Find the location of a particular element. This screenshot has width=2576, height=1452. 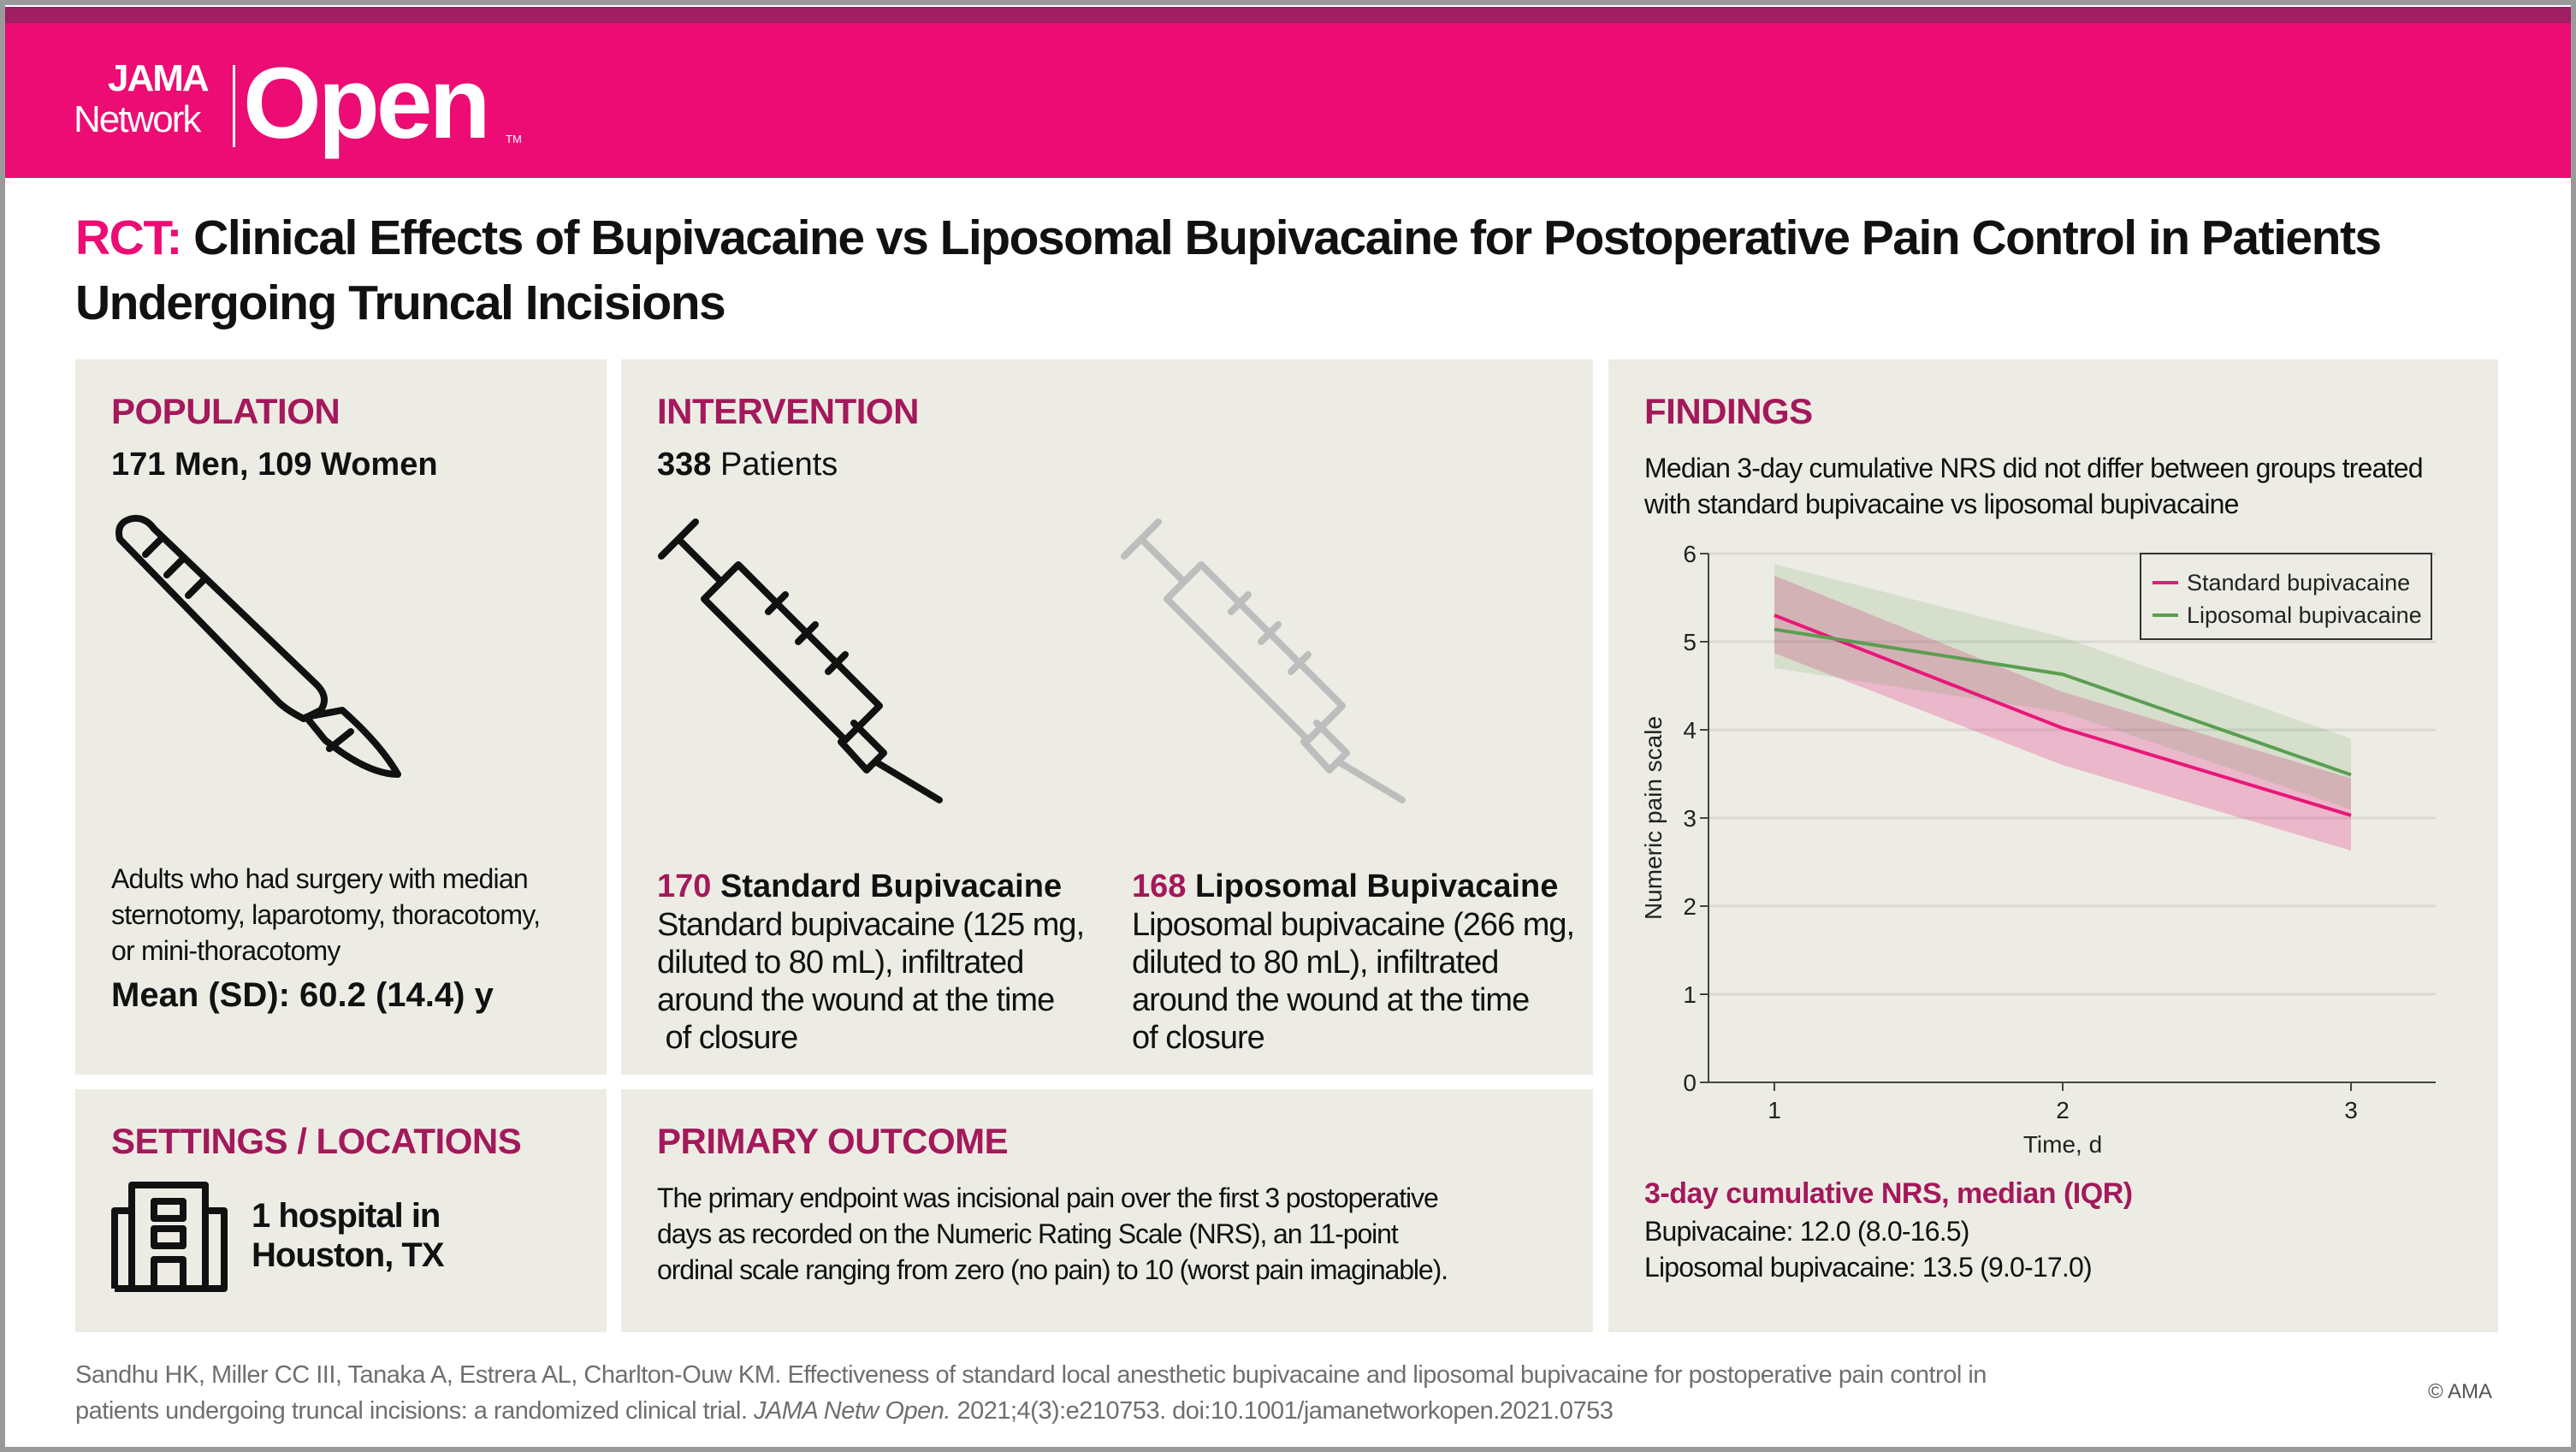

iqr-band-liposomal is located at coordinates (2062, 686).